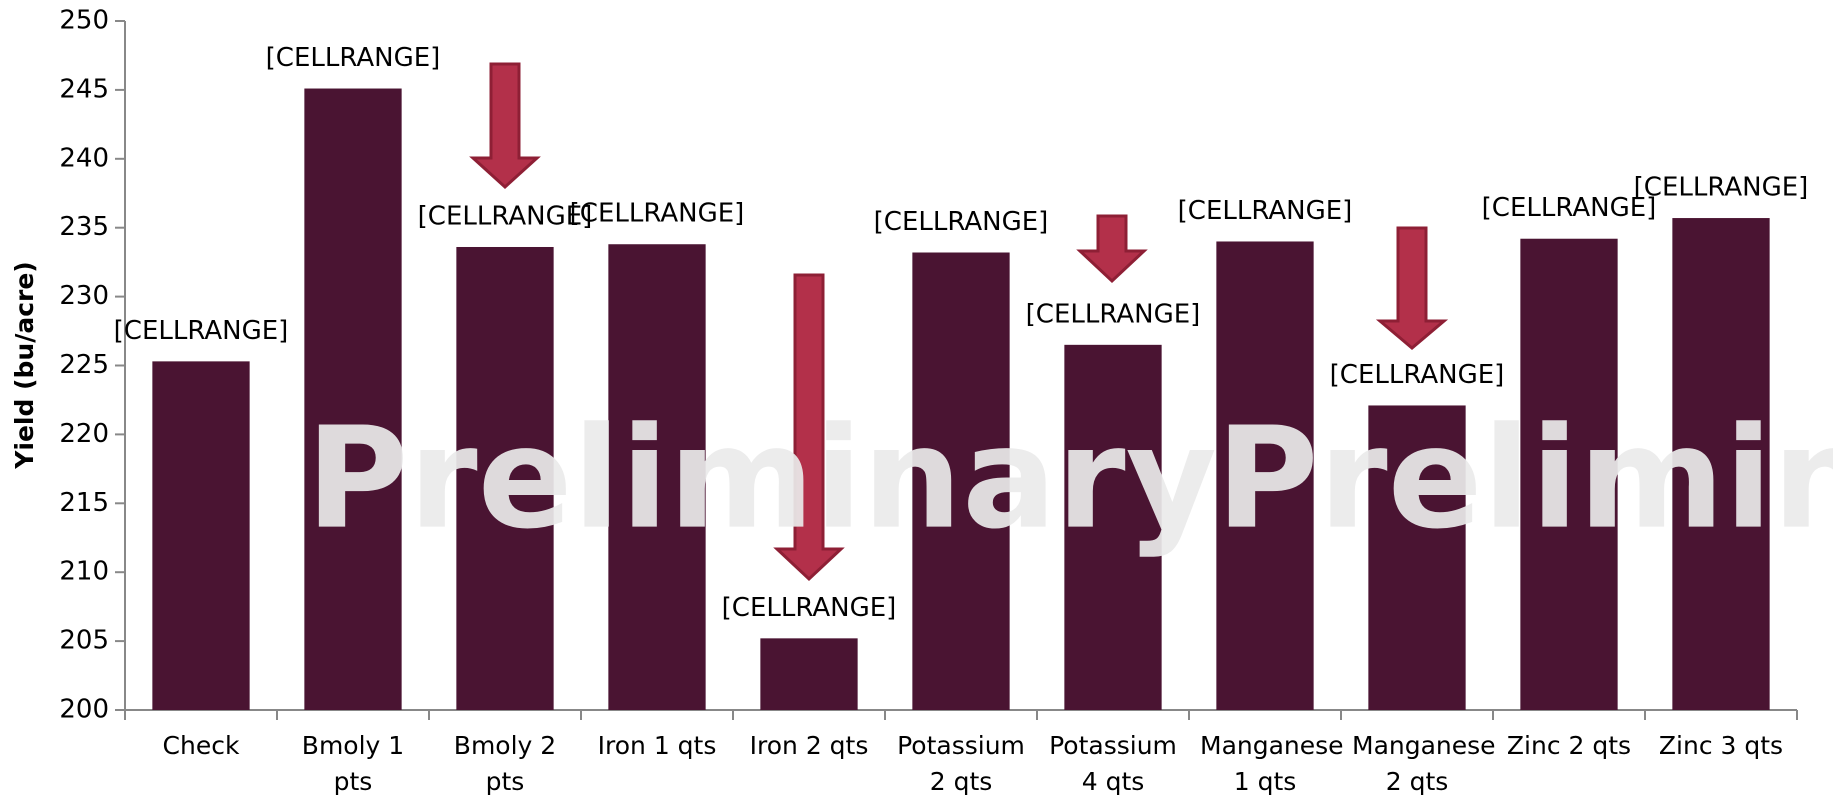 This screenshot has height=806, width=1833. I want to click on x-tick-label: Manganese 1 qts, so click(1272, 763).